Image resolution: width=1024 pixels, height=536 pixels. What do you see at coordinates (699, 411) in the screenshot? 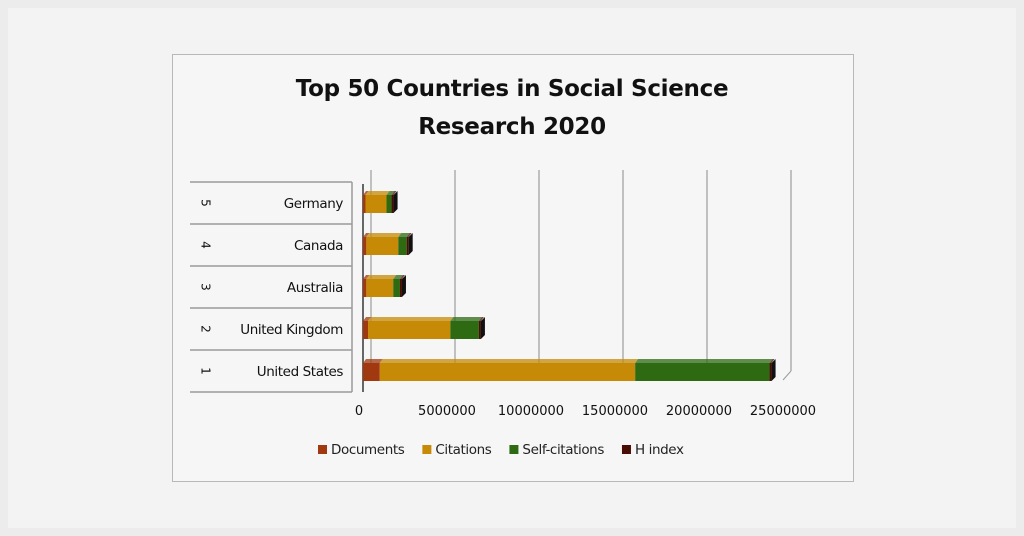
I see `x-tick-label: 20000000` at bounding box center [699, 411].